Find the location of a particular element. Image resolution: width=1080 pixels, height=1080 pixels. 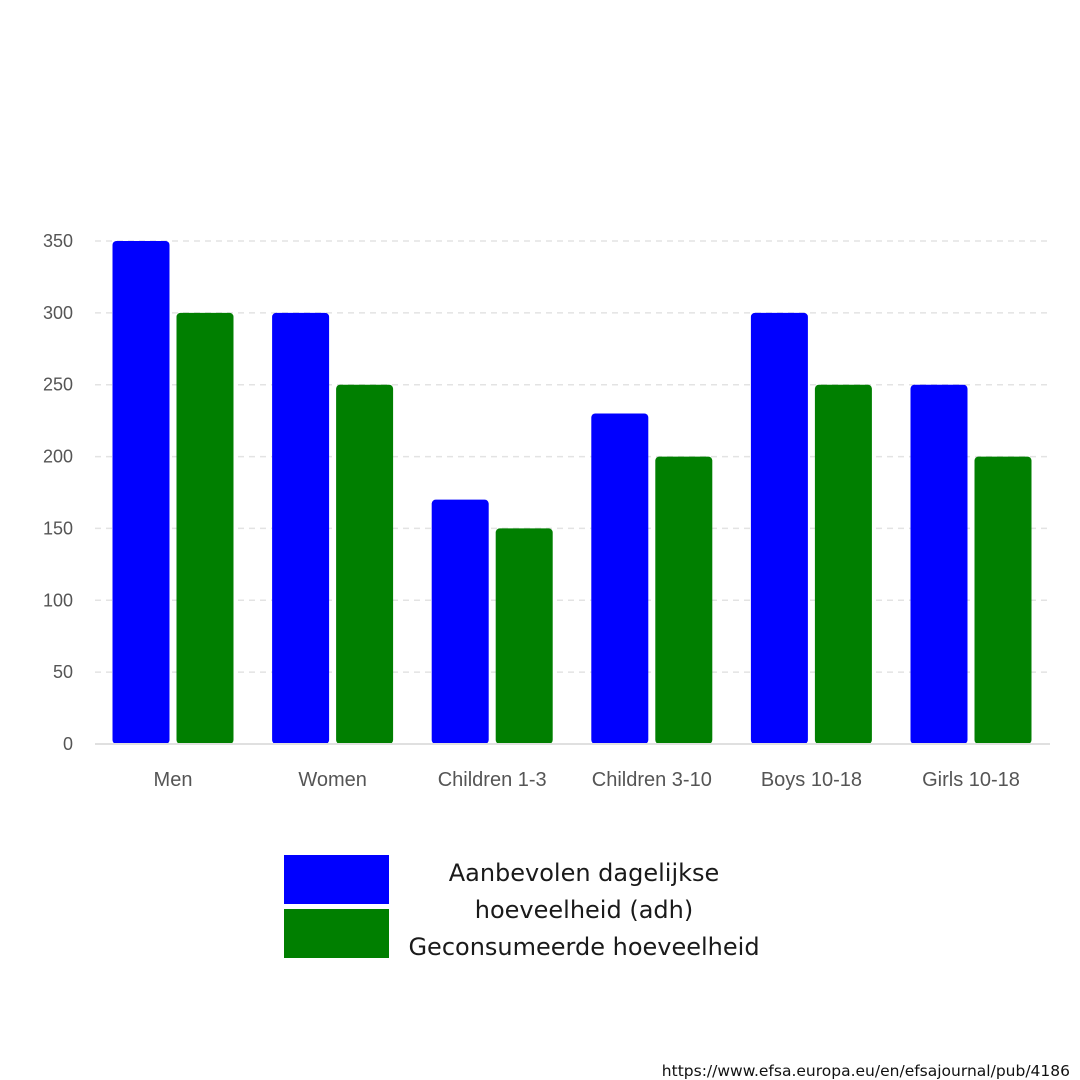

bar-adh-women is located at coordinates (301, 528).